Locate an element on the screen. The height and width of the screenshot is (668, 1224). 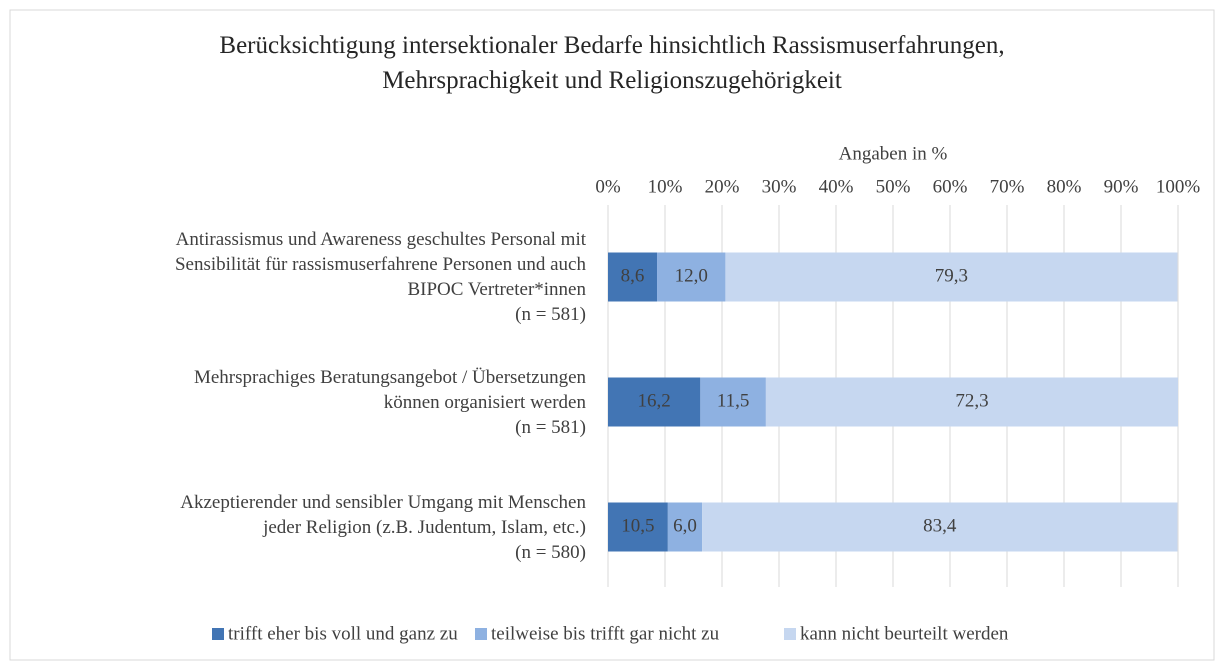
data-label: 11,5 is located at coordinates (733, 400).